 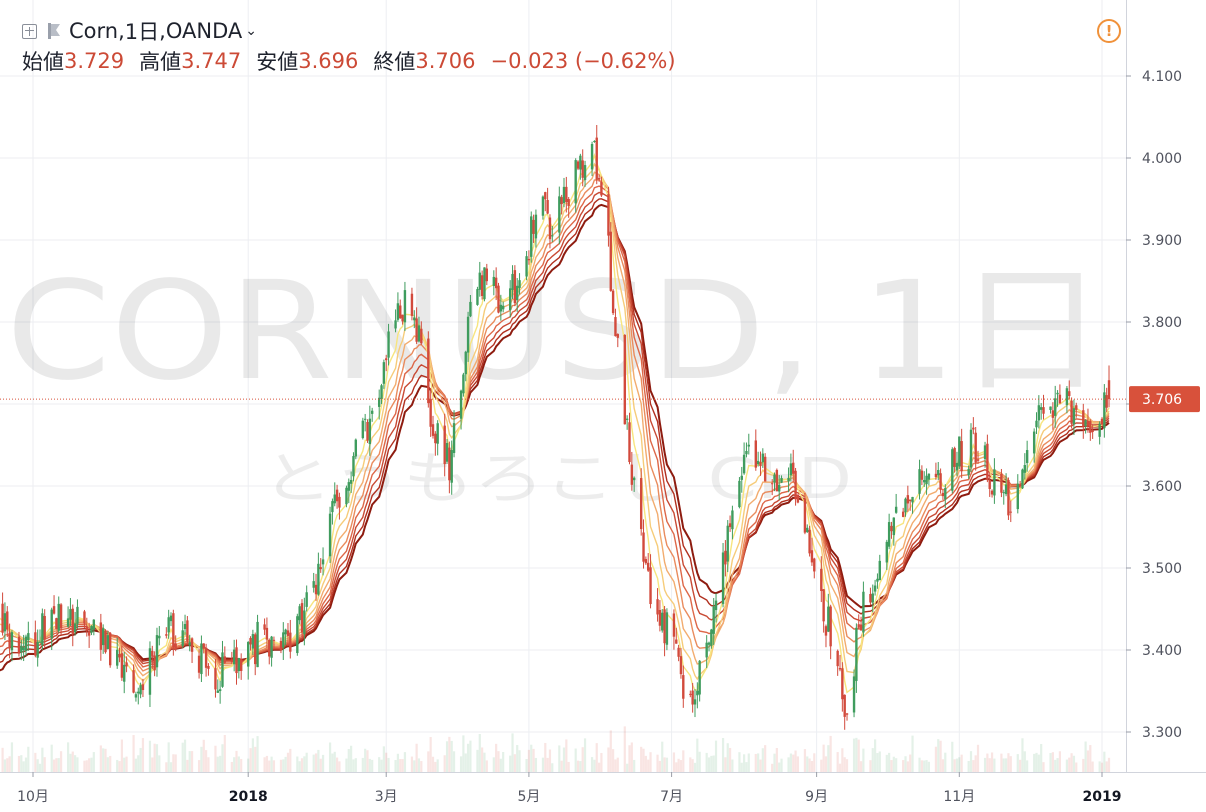 I want to click on symbol-name: Corn, so click(x=94, y=31).